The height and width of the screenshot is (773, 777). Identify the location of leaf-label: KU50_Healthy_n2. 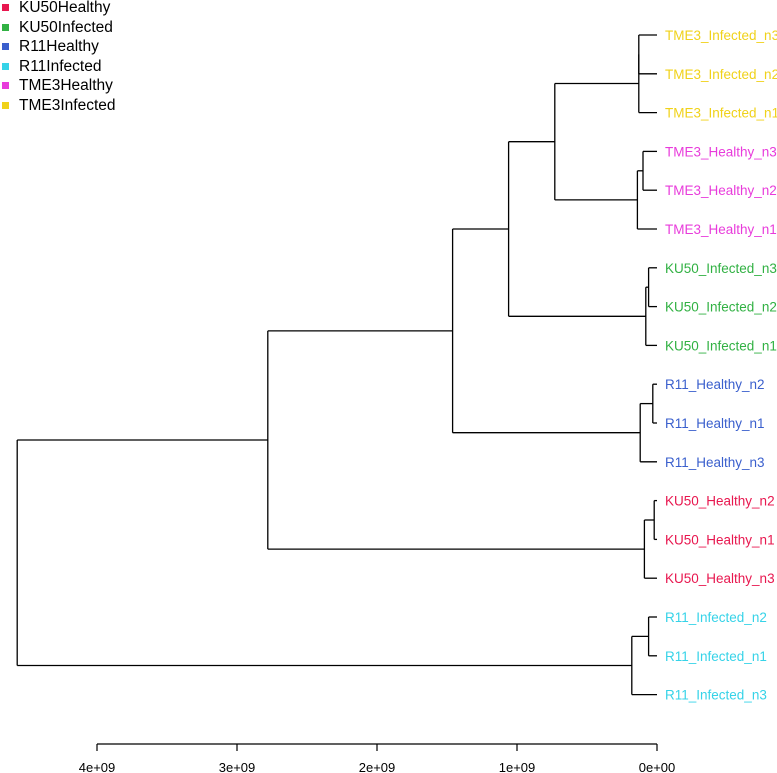
(720, 501).